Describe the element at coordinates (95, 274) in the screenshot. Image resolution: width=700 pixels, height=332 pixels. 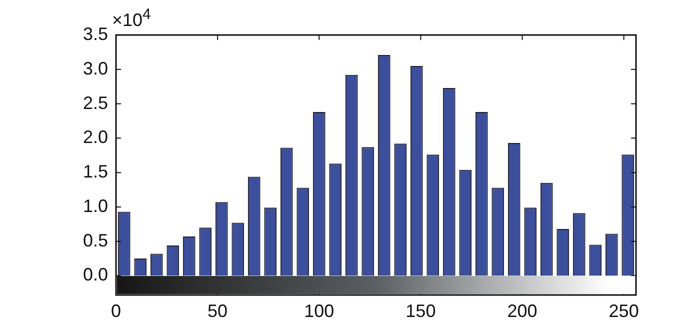
I see `y-tick-label: 0.0` at that location.